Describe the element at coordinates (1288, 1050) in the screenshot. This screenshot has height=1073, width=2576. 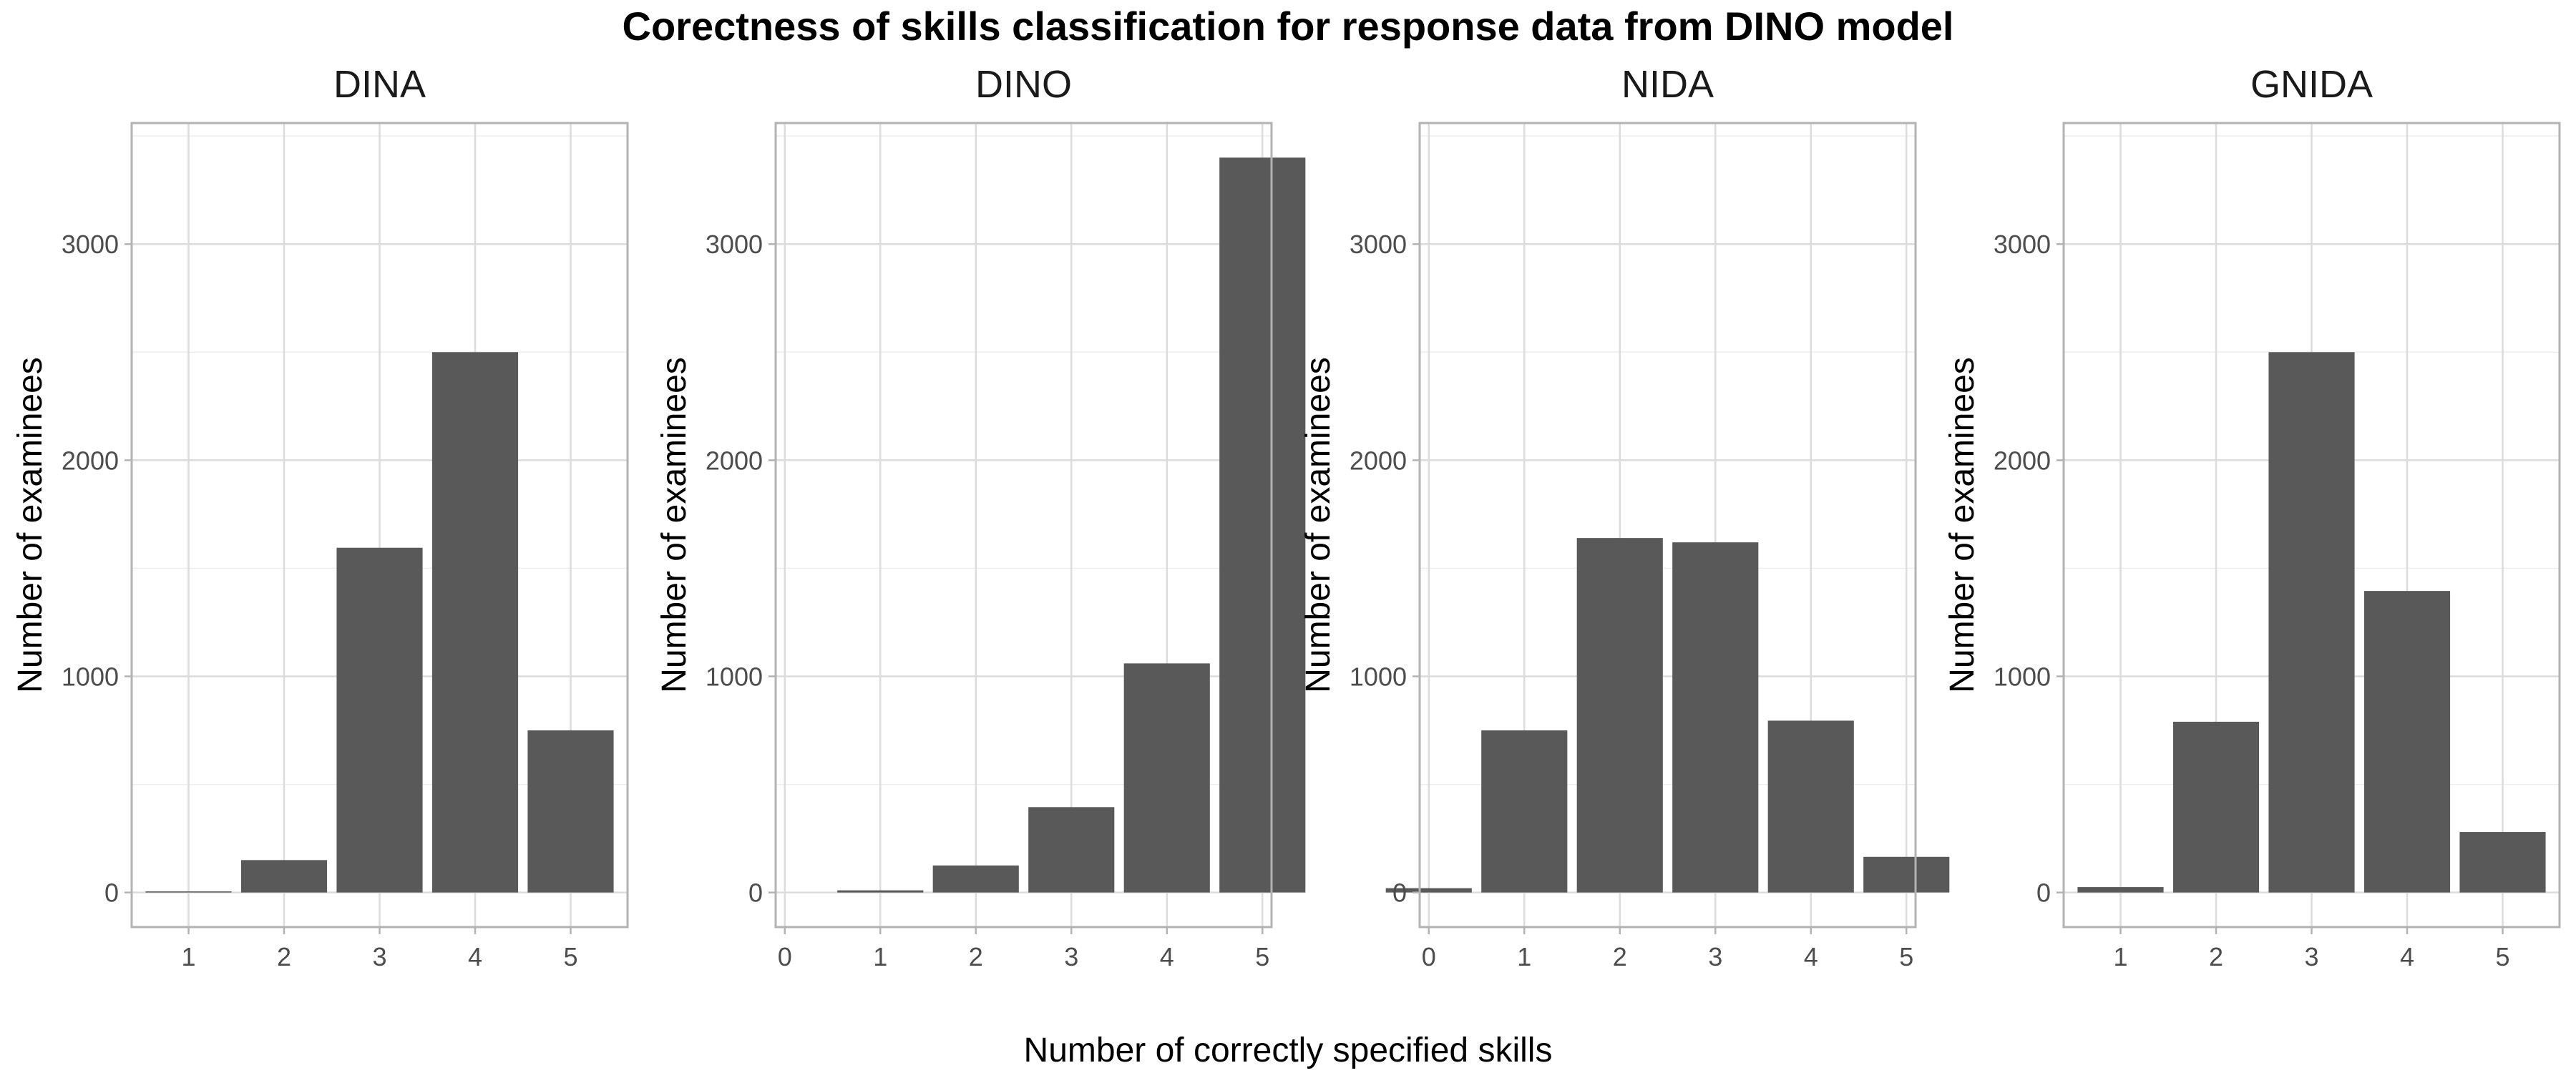
I see `x-axis-title: Number of correctly specified skills` at that location.